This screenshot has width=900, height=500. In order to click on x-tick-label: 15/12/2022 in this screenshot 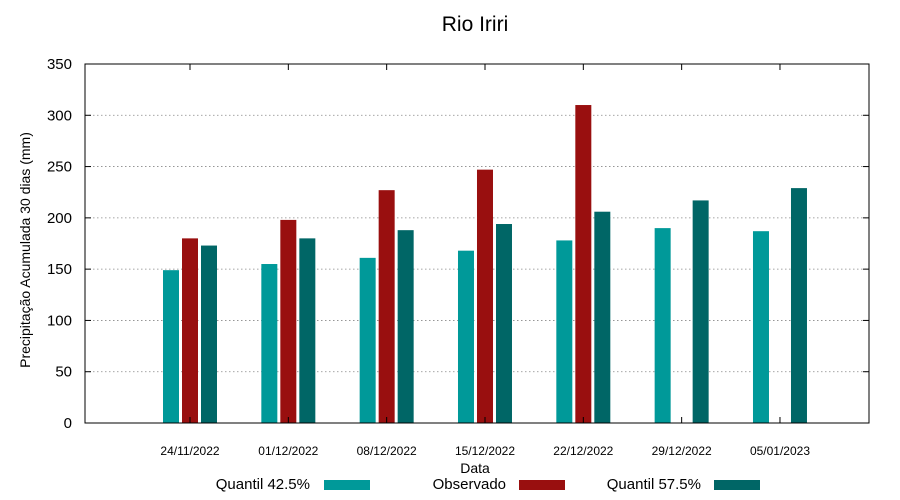, I will do `click(485, 451)`.